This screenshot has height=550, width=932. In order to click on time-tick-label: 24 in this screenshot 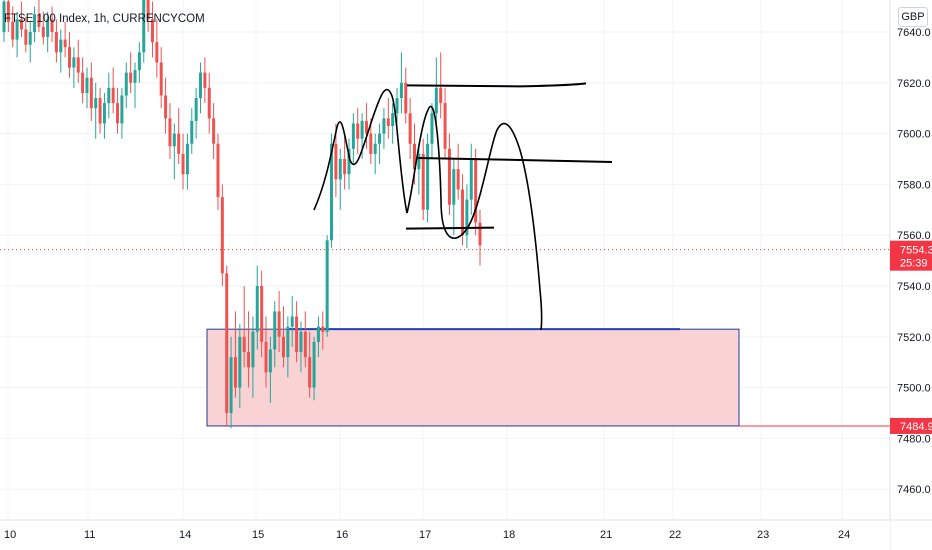, I will do `click(844, 535)`.